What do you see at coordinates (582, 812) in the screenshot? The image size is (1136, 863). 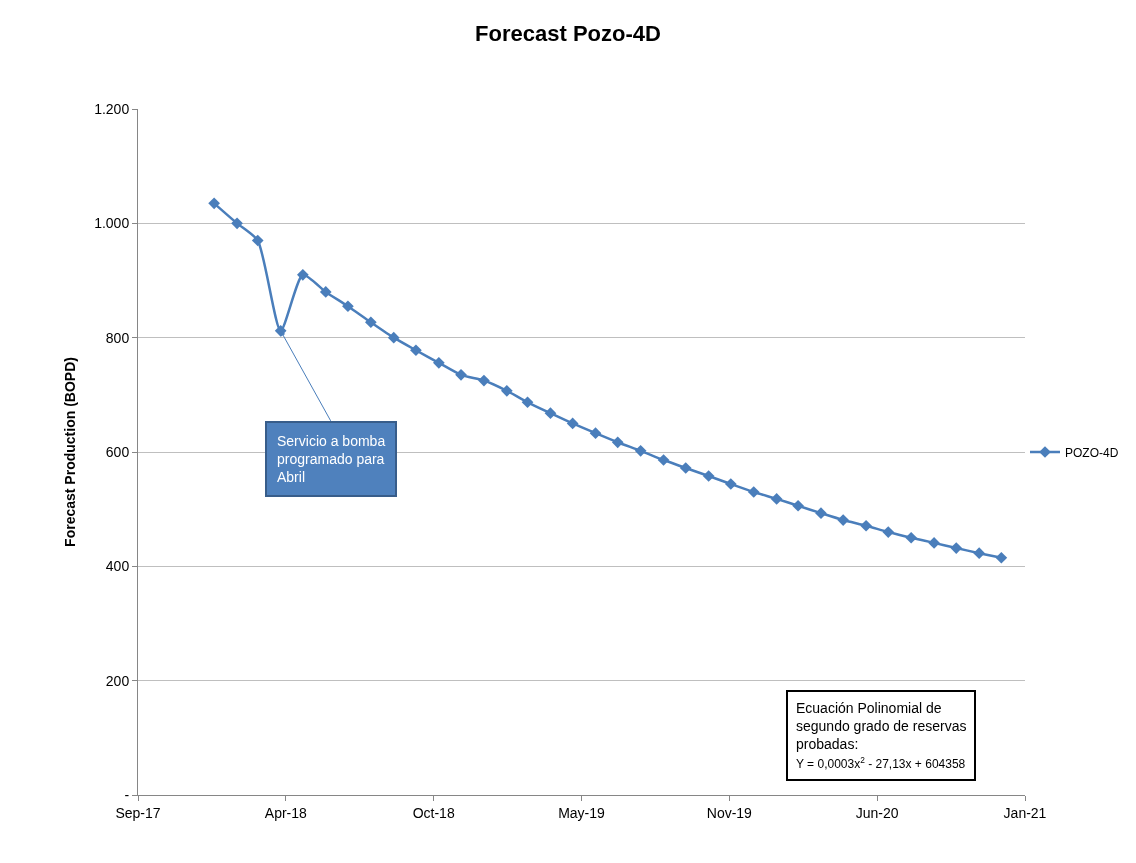 I see `x-tick-label: May-19` at bounding box center [582, 812].